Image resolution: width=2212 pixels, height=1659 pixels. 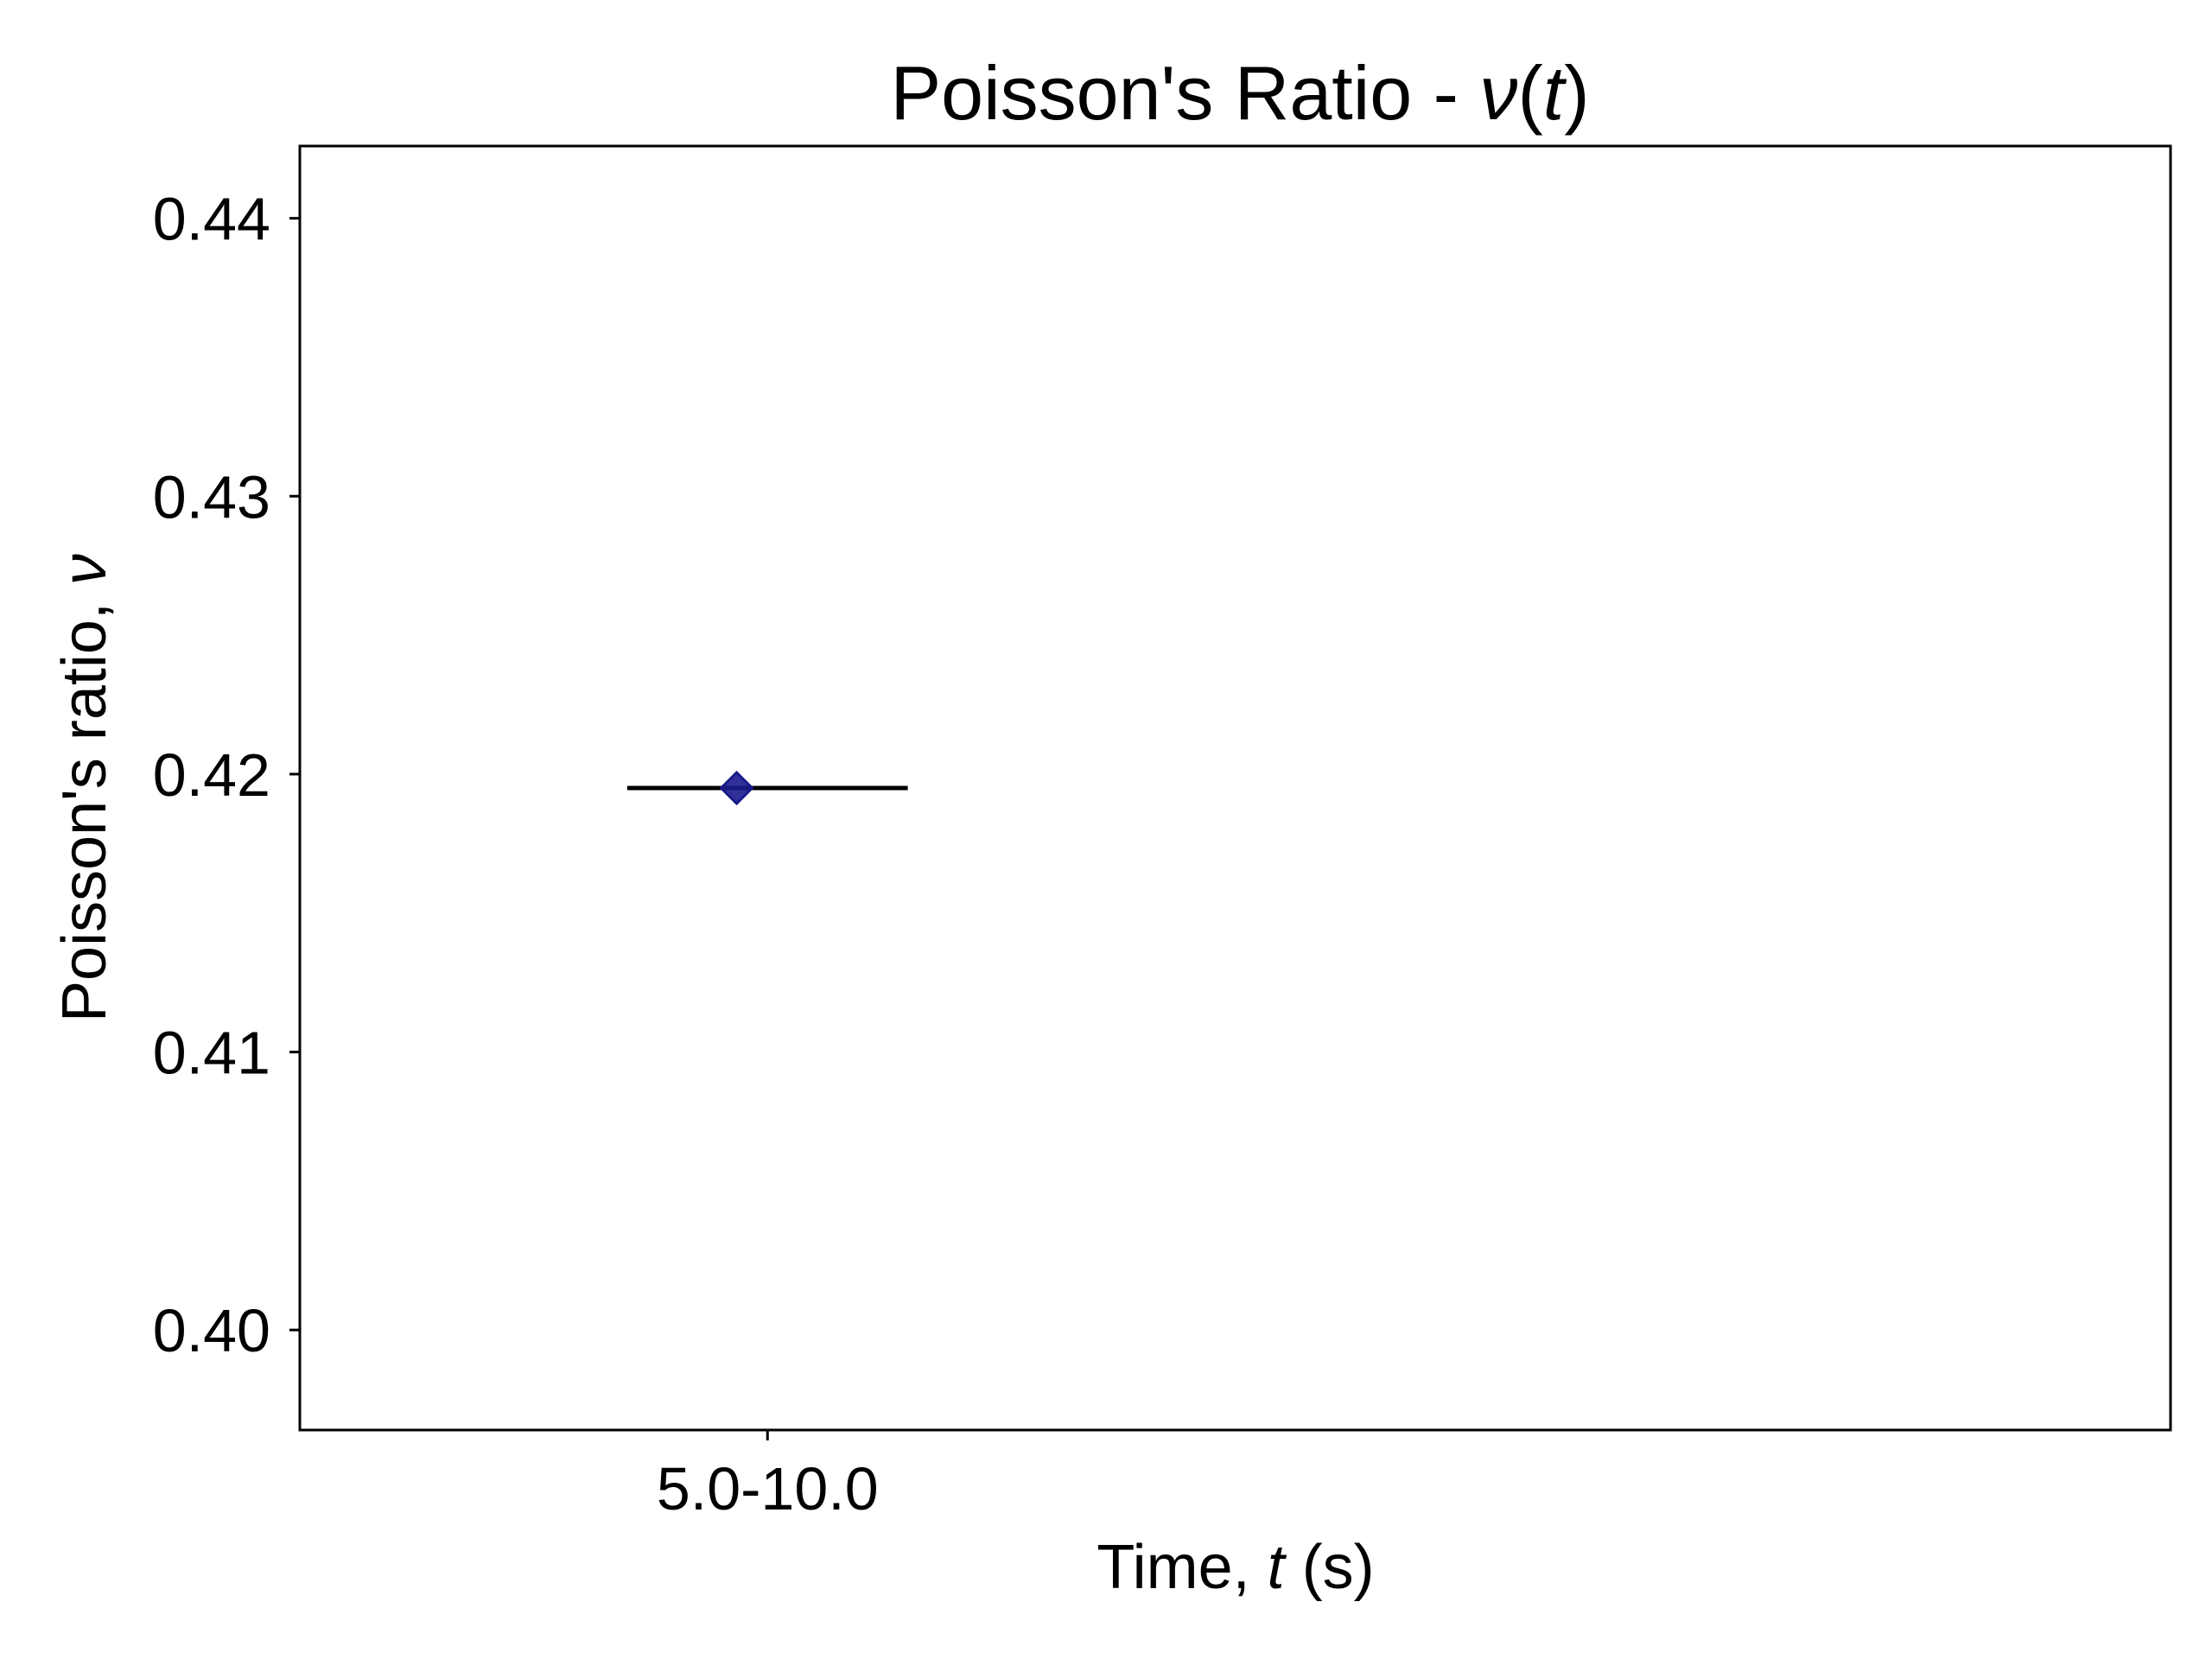 I want to click on x-axis: 5.0-10.0, so click(x=768, y=1476).